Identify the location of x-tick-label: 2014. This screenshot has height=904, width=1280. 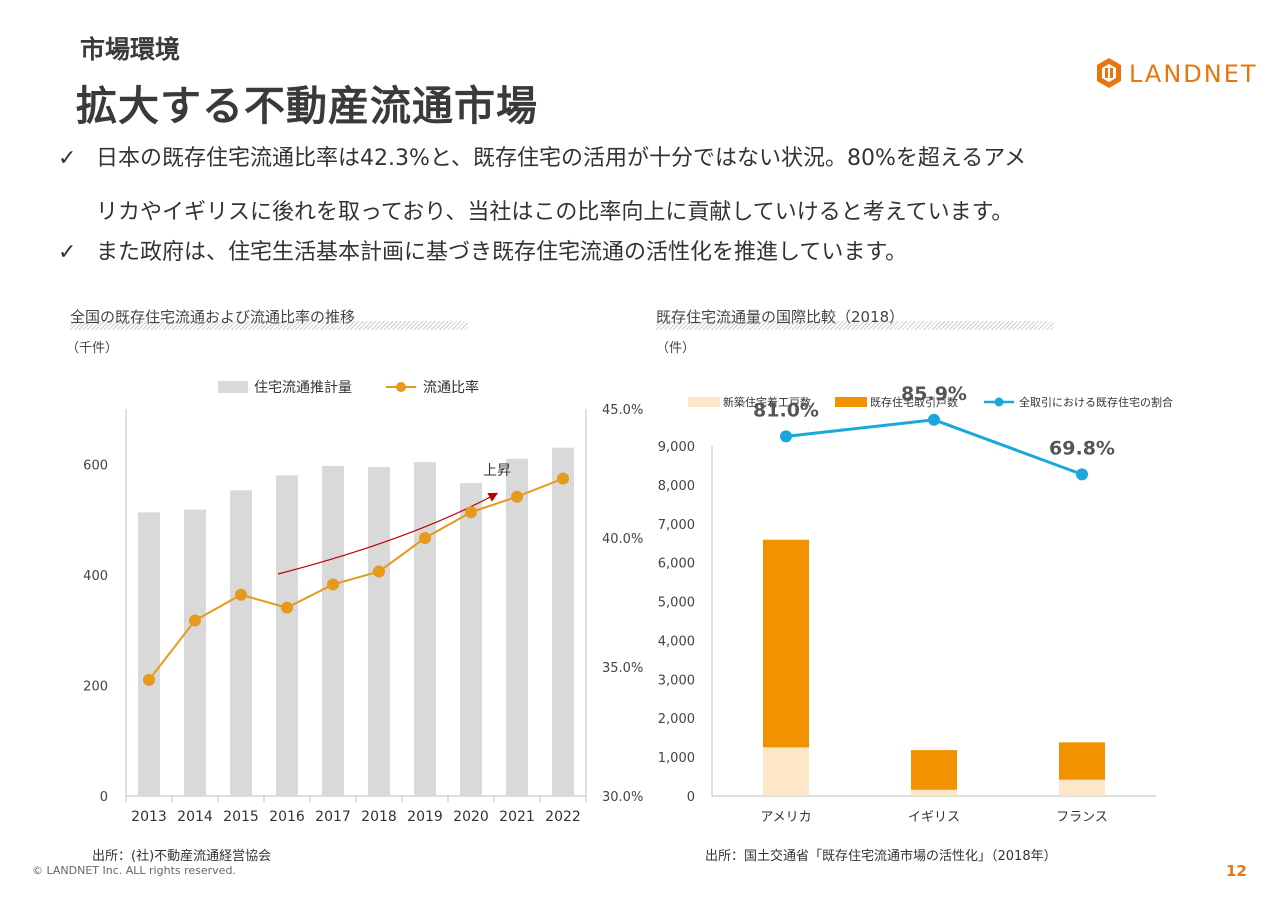
(195, 817).